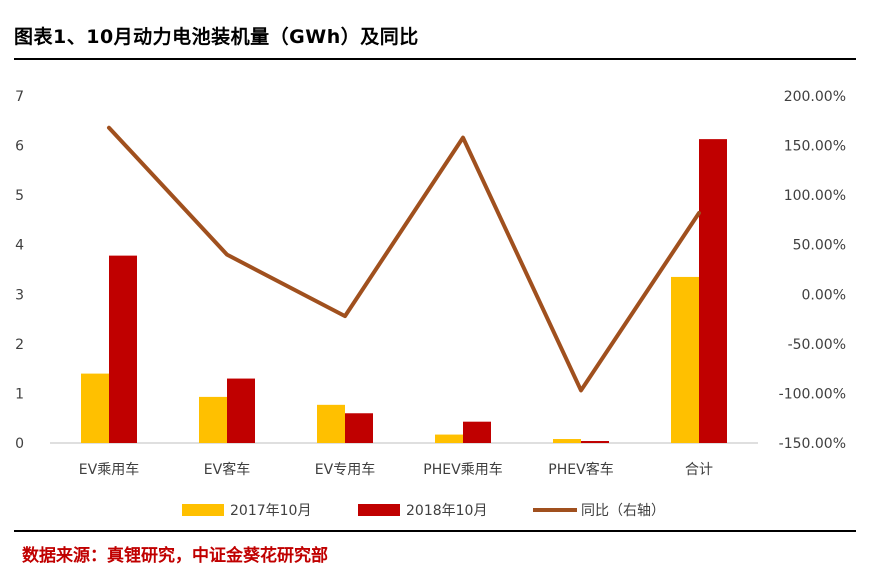 Image resolution: width=870 pixels, height=587 pixels. I want to click on page-title: 图表1、10月动力电池装机量（GWh）及同比, so click(216, 37).